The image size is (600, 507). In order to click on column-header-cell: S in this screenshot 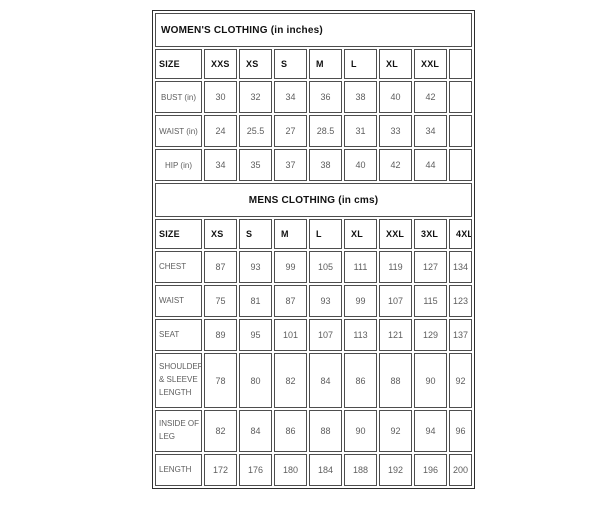, I will do `click(255, 234)`.